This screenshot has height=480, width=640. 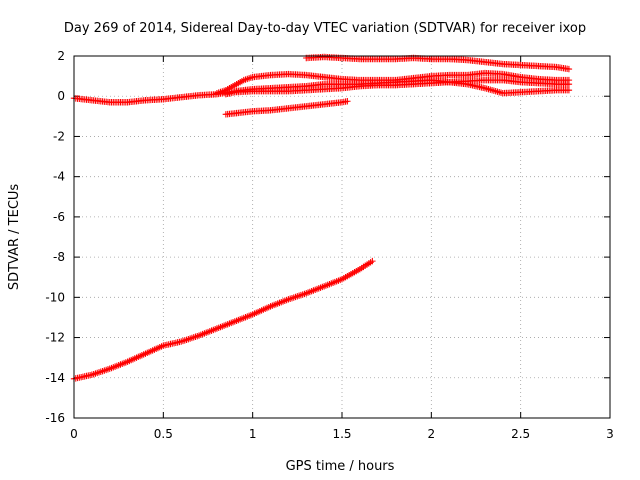 I want to click on x-tick-label: 2, so click(x=432, y=434).